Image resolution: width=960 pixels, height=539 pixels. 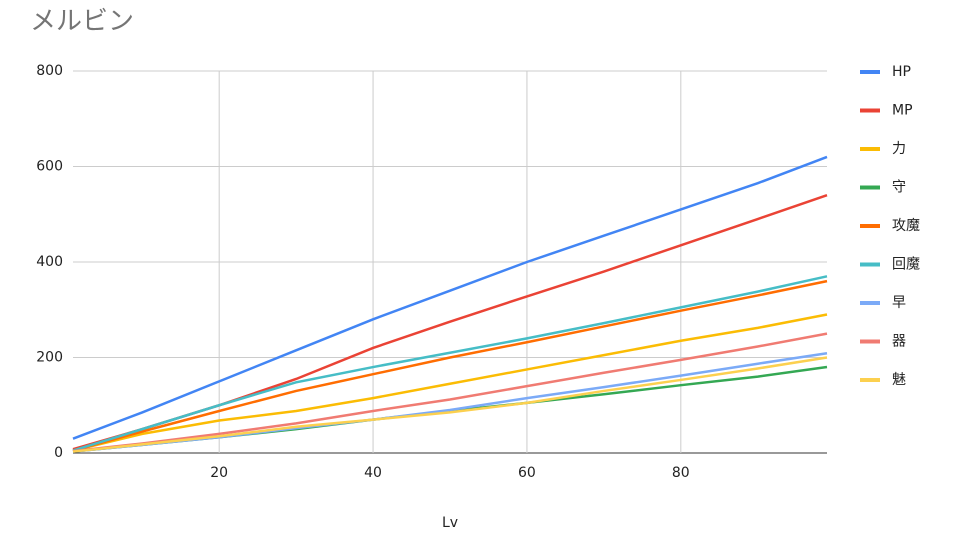 I want to click on chart-title: メルビン, so click(x=82, y=22).